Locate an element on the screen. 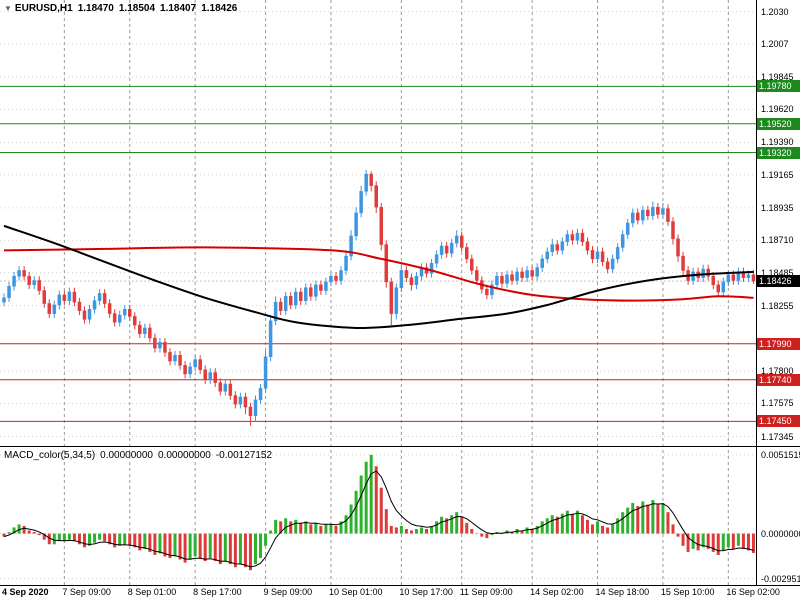  macd-name-label: MACD_color(5,34,5) is located at coordinates (50, 455).